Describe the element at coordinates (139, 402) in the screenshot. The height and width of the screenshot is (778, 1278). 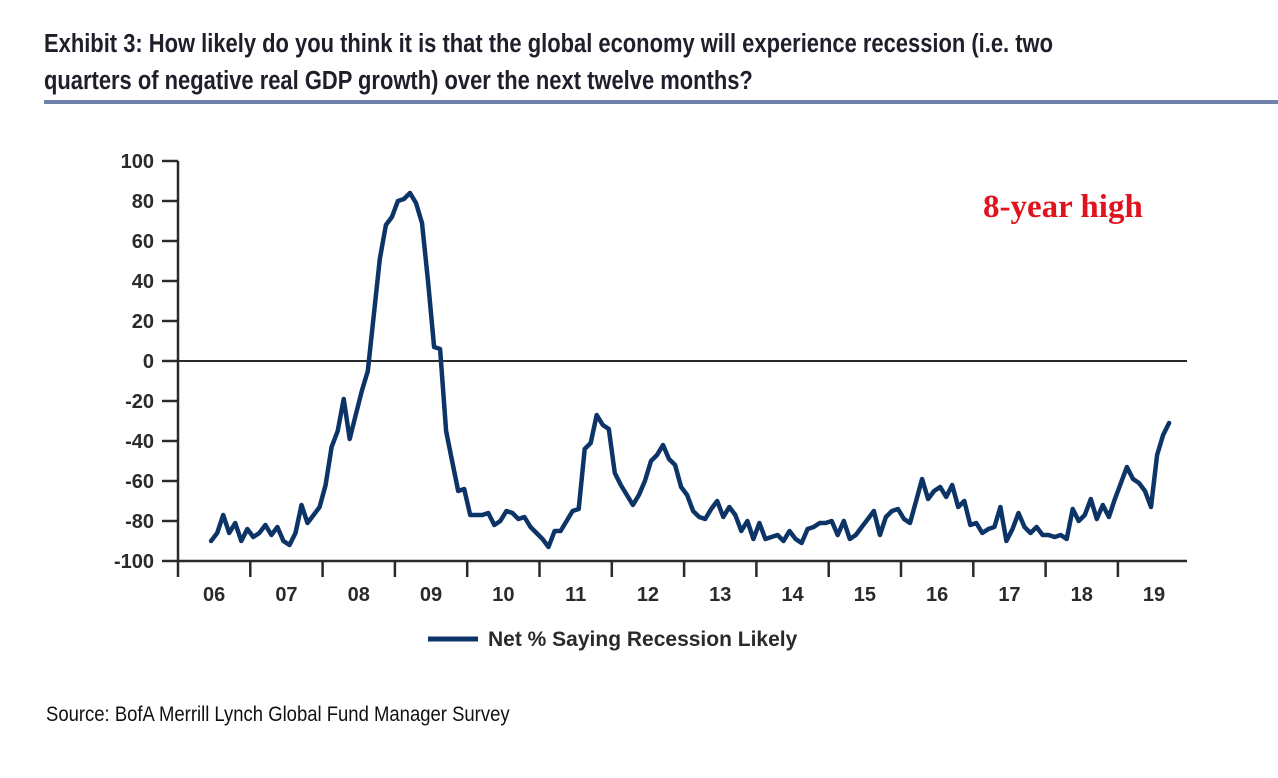
I see `y-tick-label: -20` at that location.